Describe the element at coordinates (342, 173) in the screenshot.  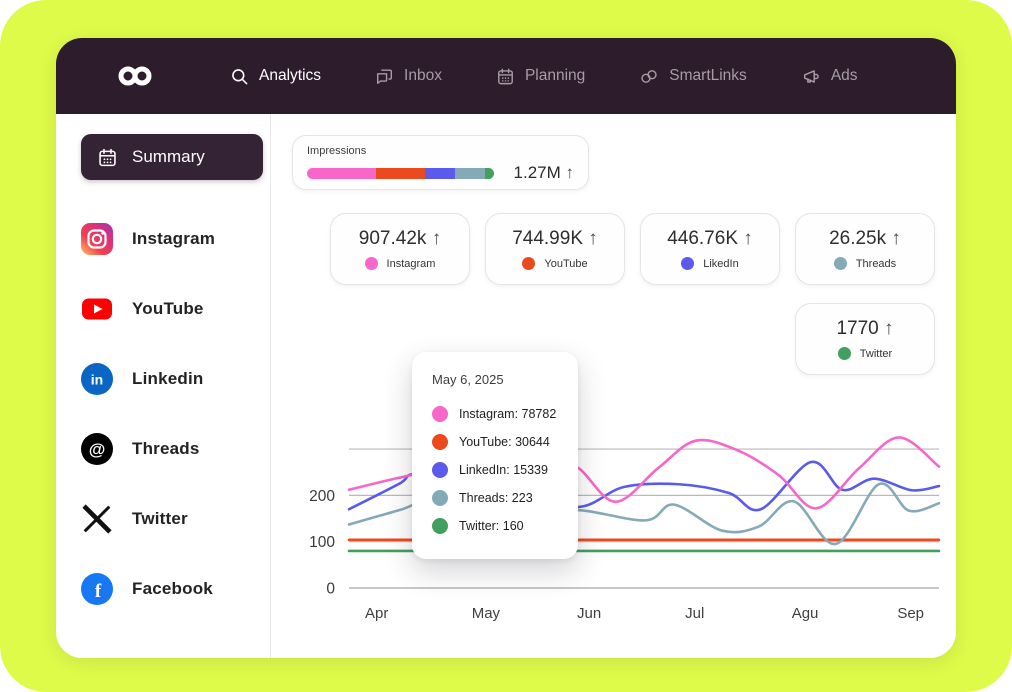
I see `bar-segment-instagram` at that location.